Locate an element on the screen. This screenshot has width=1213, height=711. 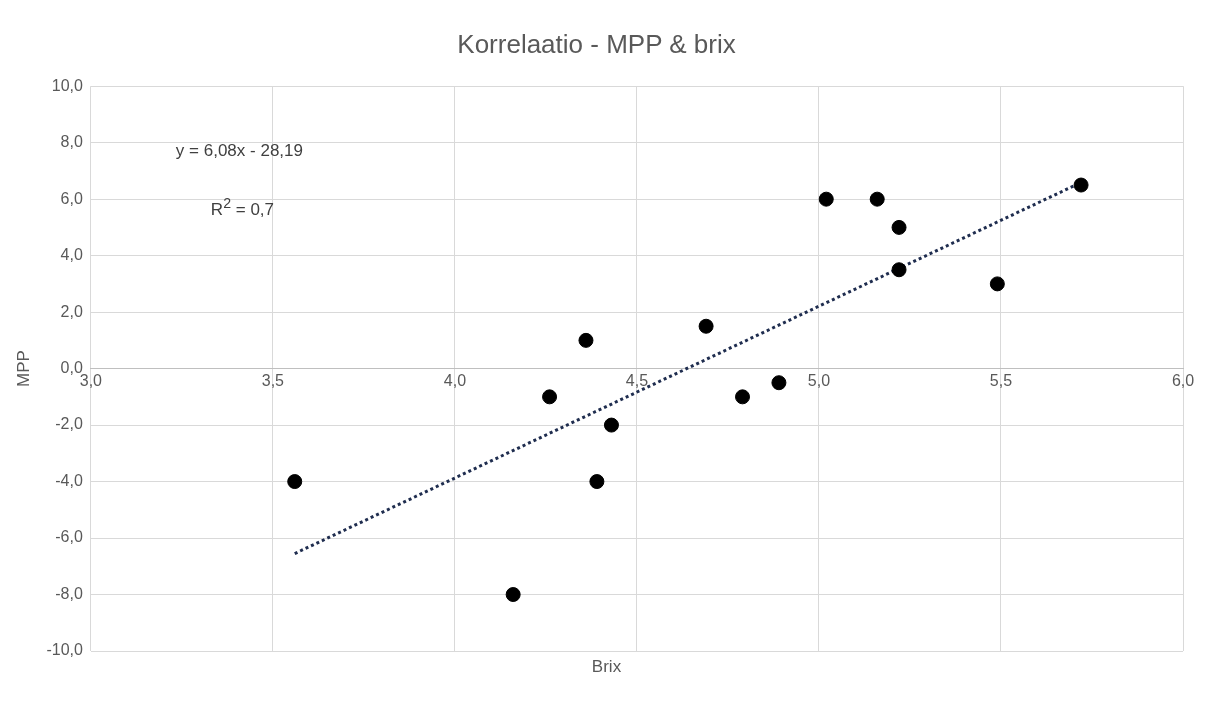
y-tick-label: -6,0 is located at coordinates (69, 537).